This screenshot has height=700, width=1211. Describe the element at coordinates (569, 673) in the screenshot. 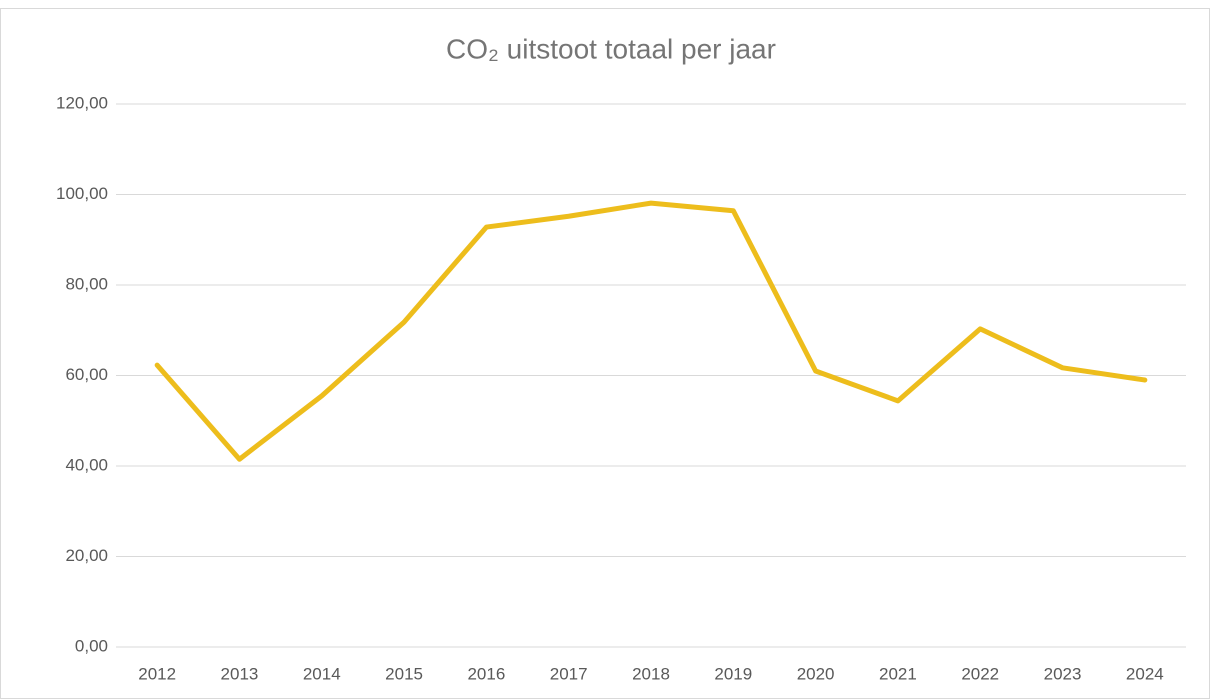

I see `x-tick-label: 2017` at that location.